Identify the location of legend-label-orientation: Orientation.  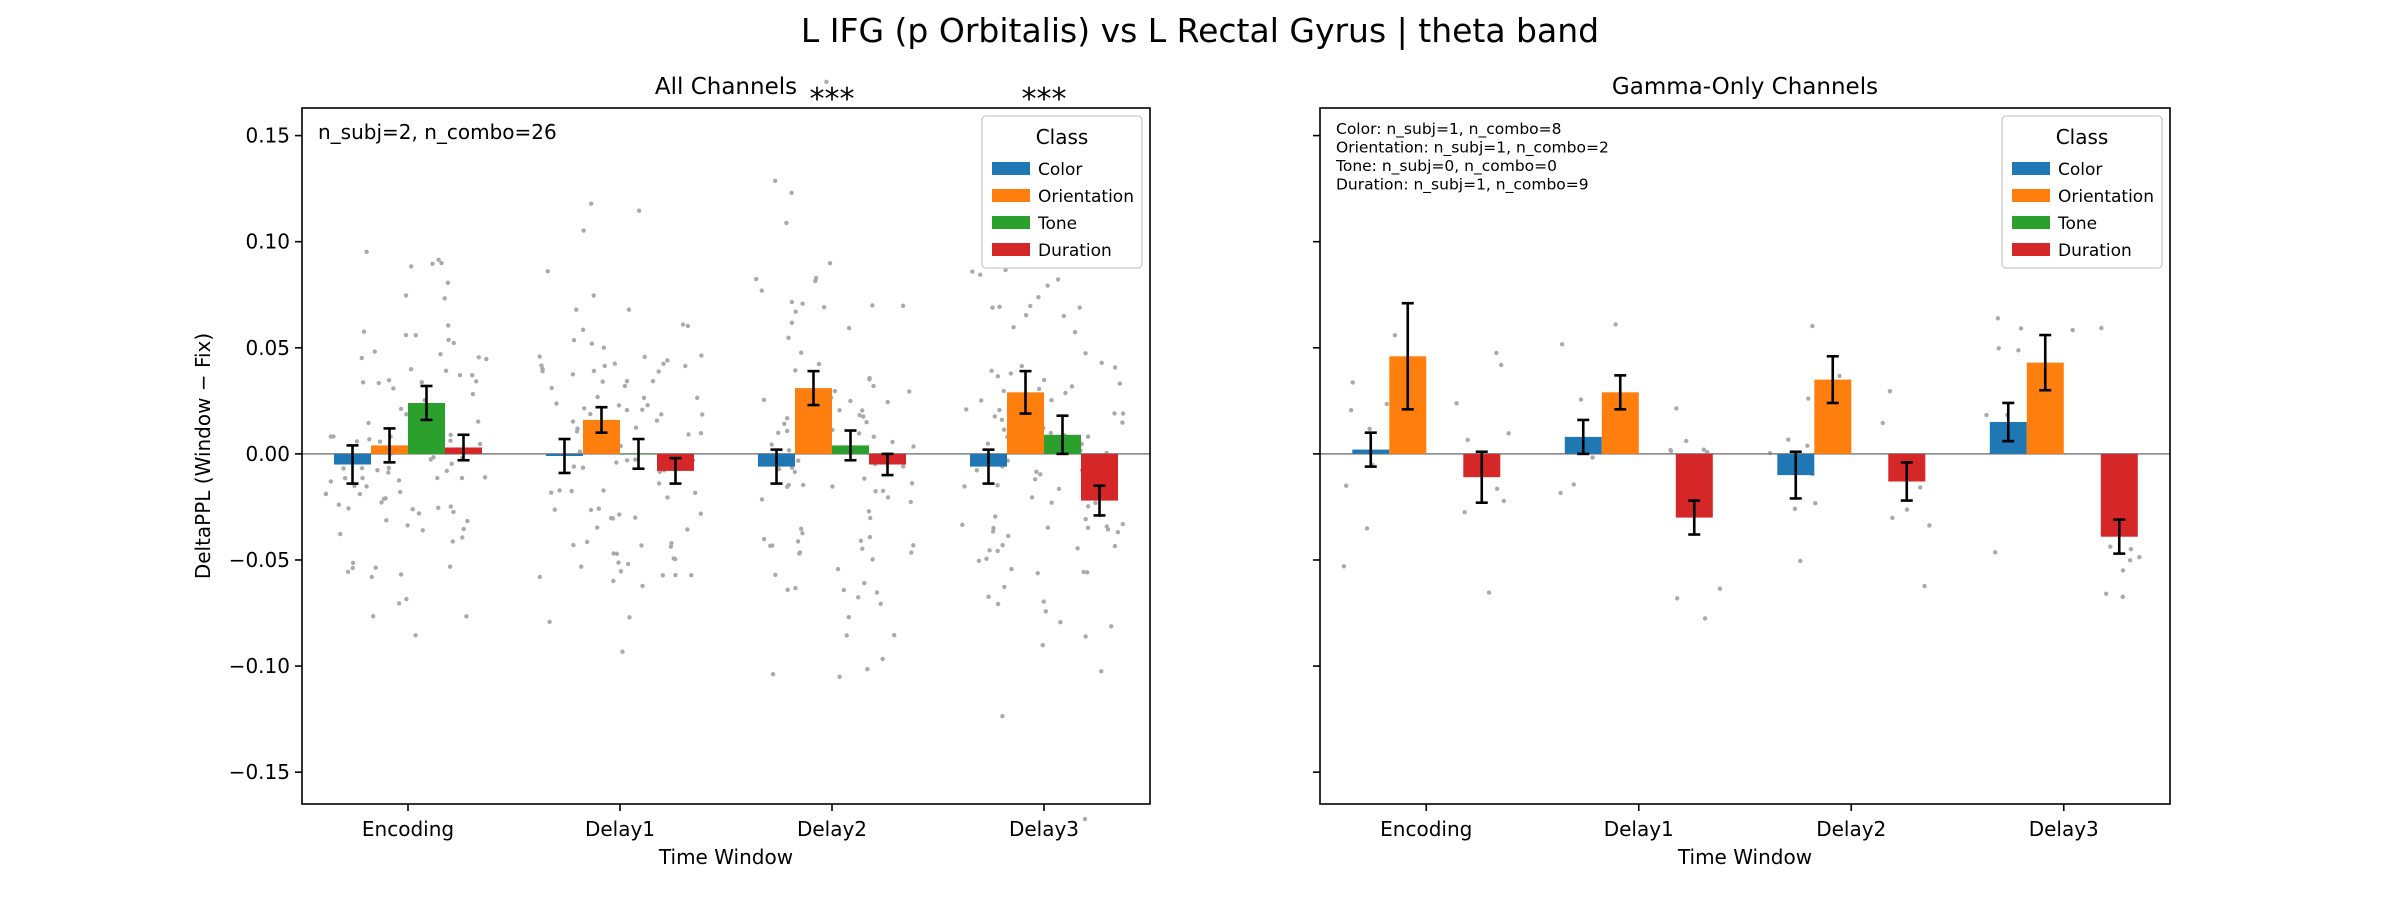
(1086, 197).